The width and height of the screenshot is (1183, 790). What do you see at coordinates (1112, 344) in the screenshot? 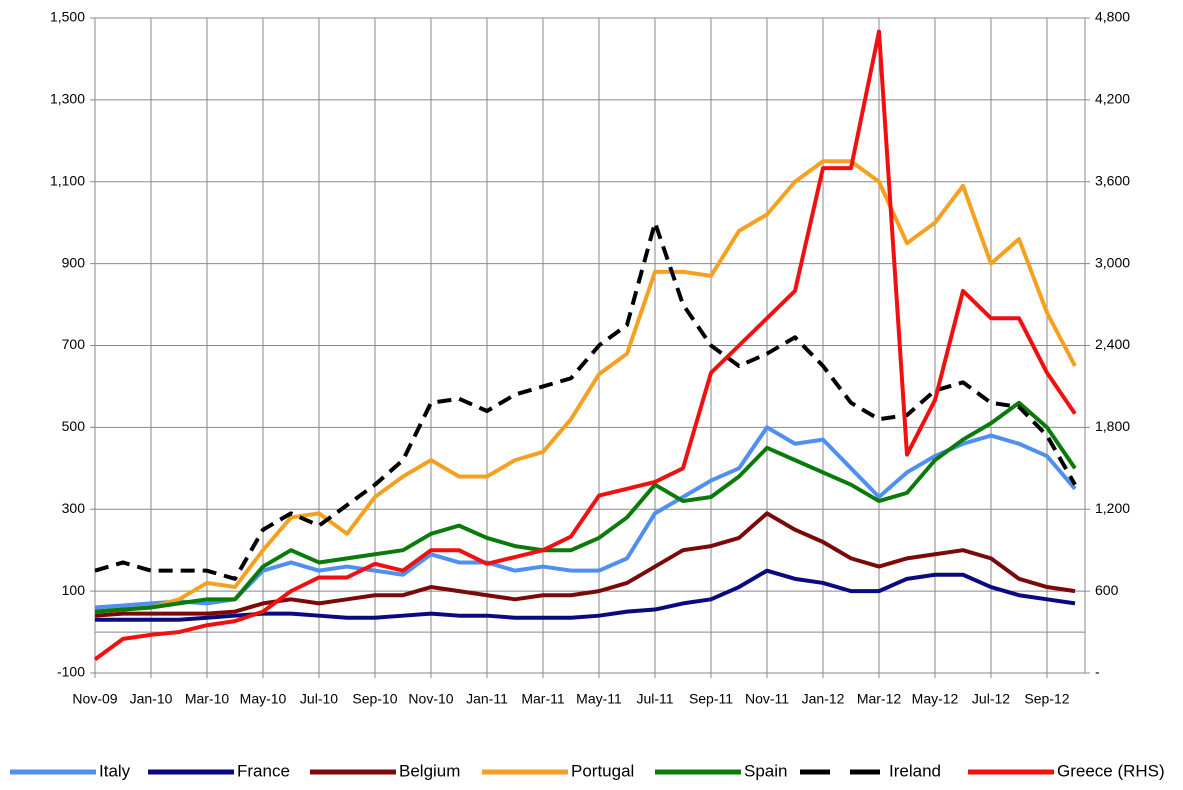
I see `y2-tick-label: 2,400` at bounding box center [1112, 344].